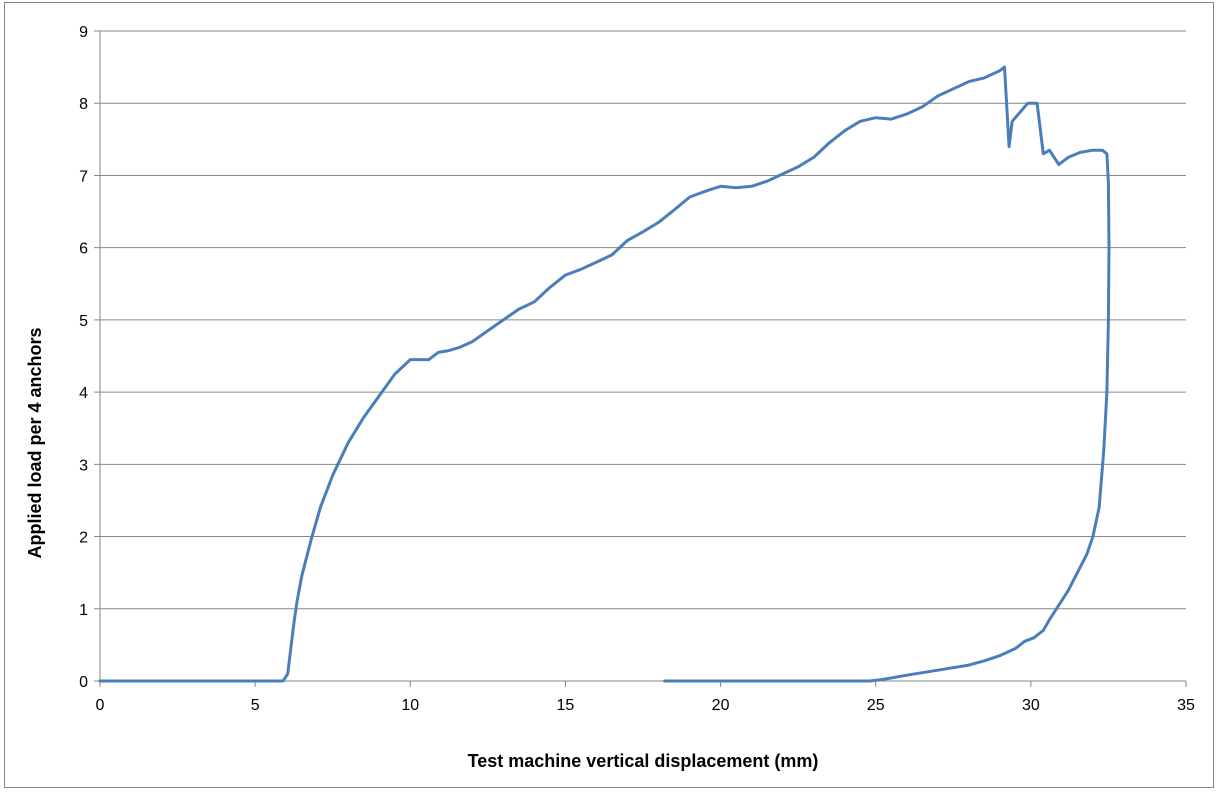 This screenshot has width=1218, height=792. What do you see at coordinates (83, 393) in the screenshot?
I see `y-tick-label: 4` at bounding box center [83, 393].